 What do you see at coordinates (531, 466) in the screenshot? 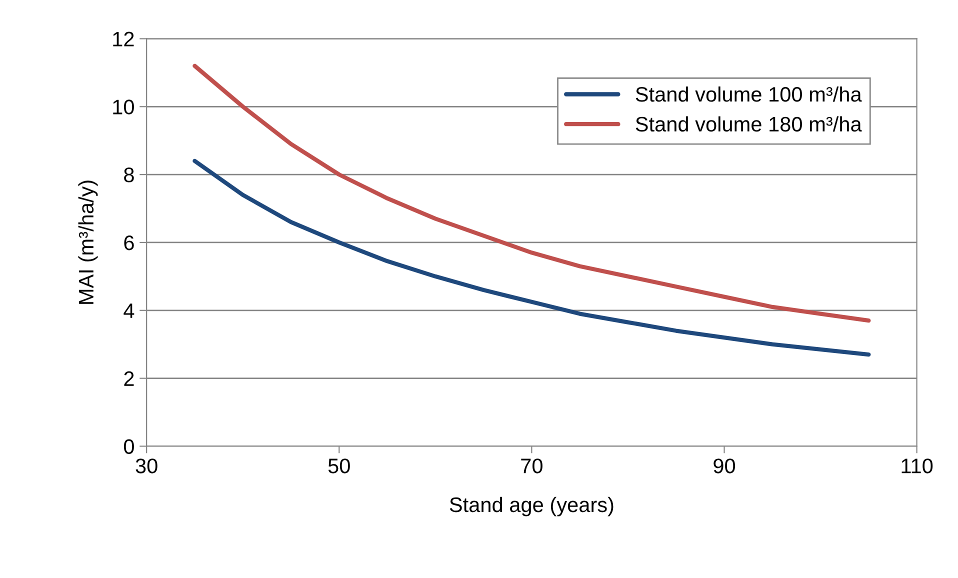
I see `x-tick-label: 70` at bounding box center [531, 466].